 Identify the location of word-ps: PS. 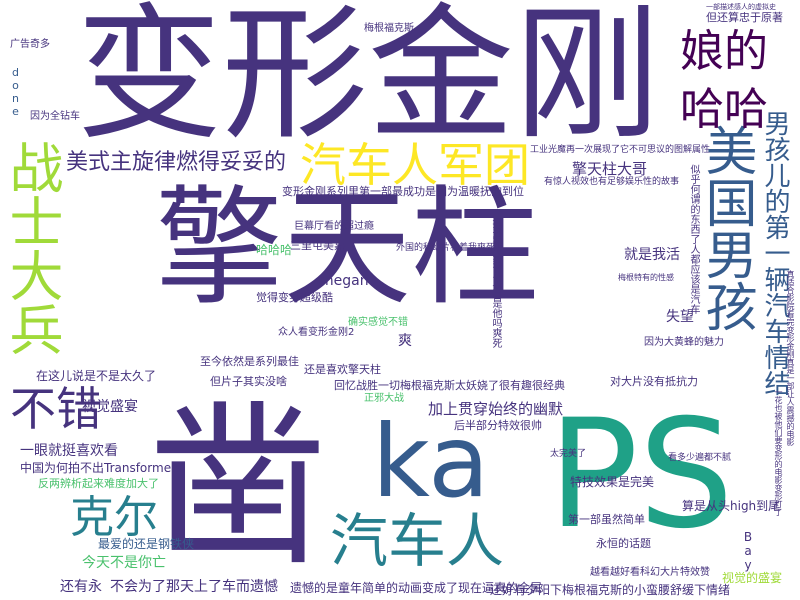
(641, 475).